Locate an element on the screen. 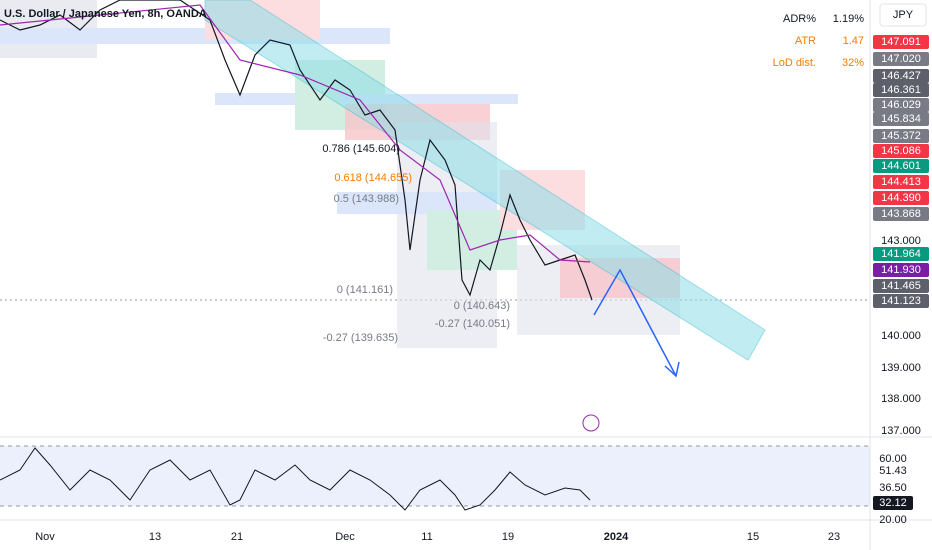  stat-value: 1.19% is located at coordinates (848, 19).